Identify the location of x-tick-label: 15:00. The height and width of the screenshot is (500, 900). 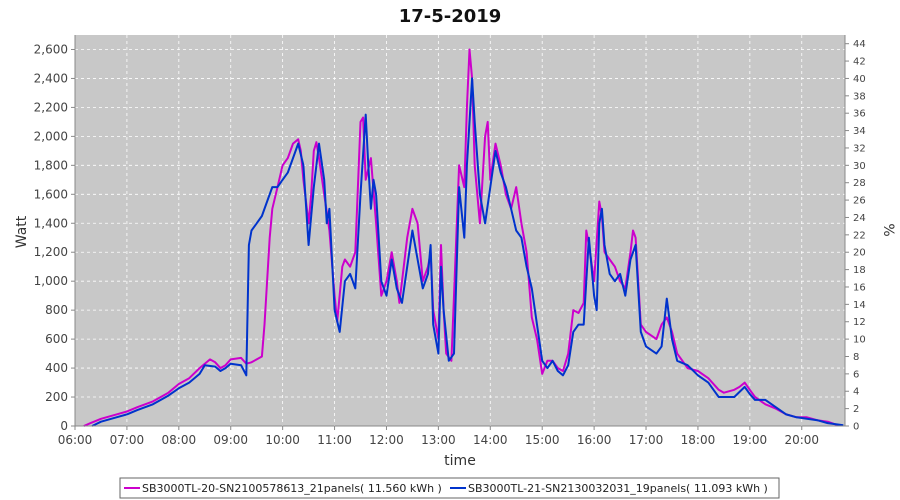
(542, 440).